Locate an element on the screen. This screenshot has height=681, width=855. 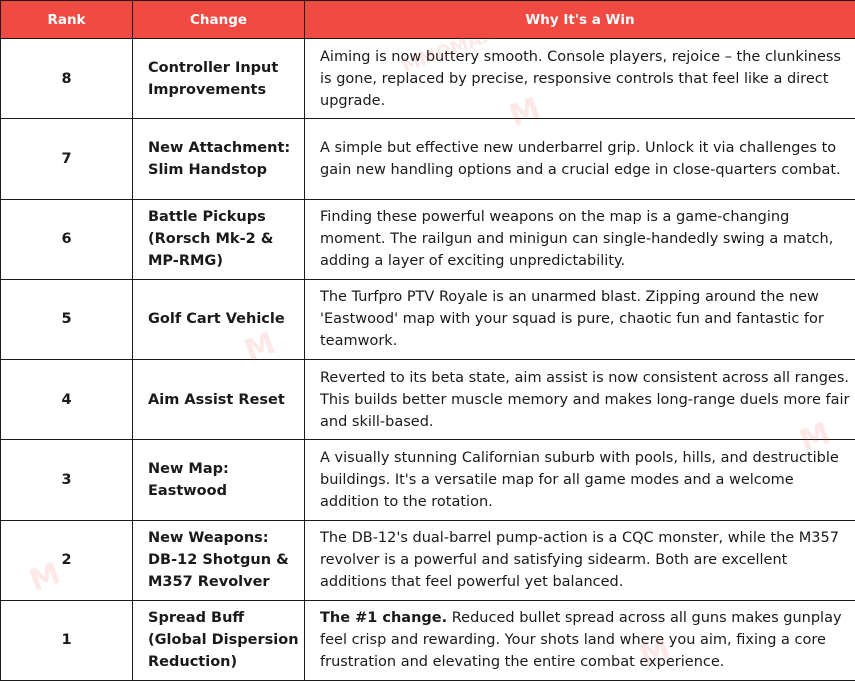
change-cell: New Map: Eastwood is located at coordinates (218, 480).